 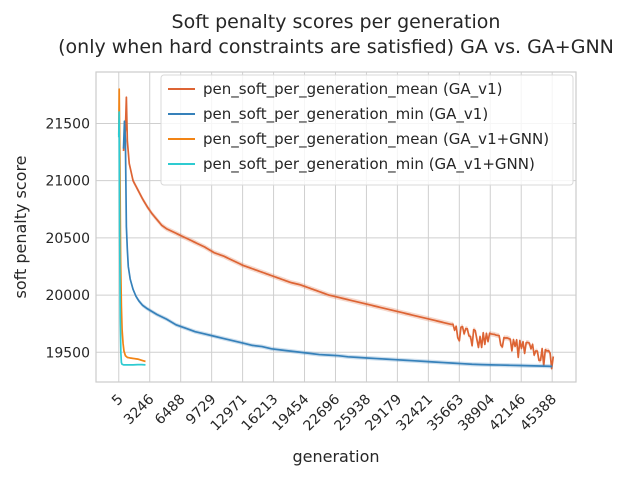 What do you see at coordinates (336, 22) in the screenshot?
I see `chart-title-line-1: Soft penalty scores per generation` at bounding box center [336, 22].